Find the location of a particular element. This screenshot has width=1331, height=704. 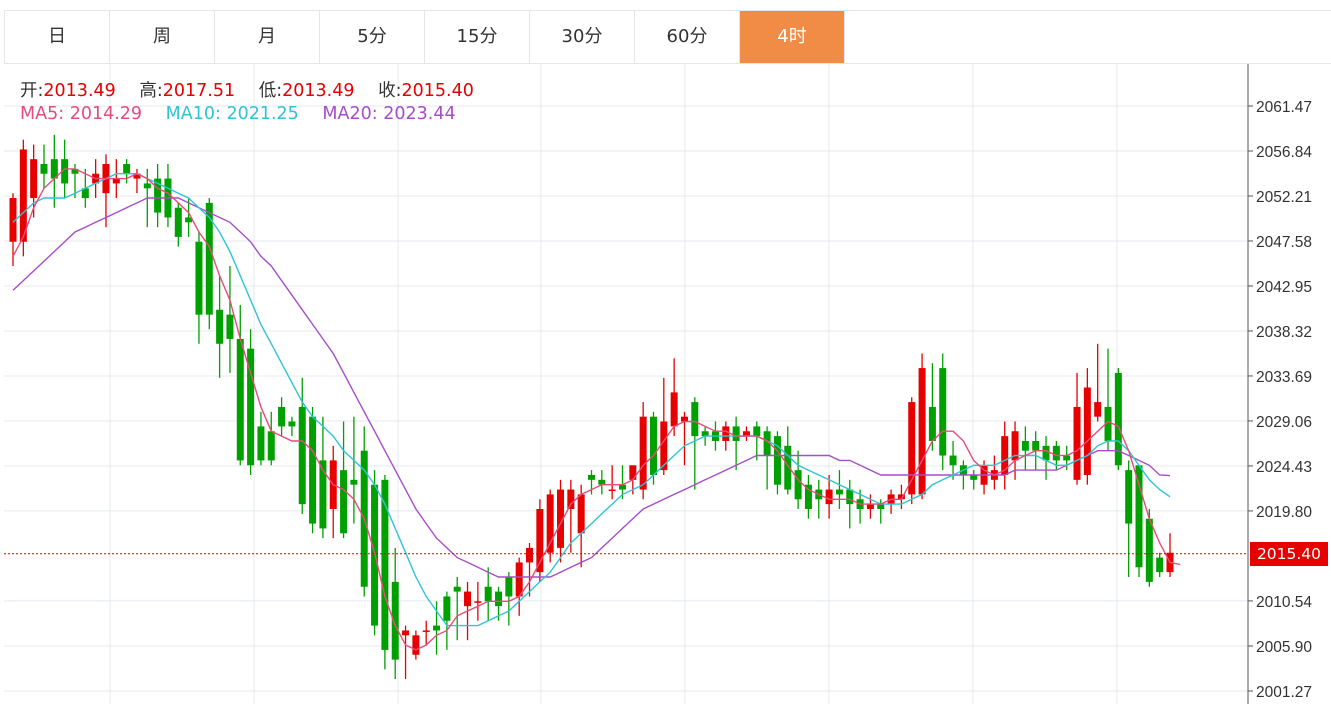

tab-day: 日 is located at coordinates (57, 37).